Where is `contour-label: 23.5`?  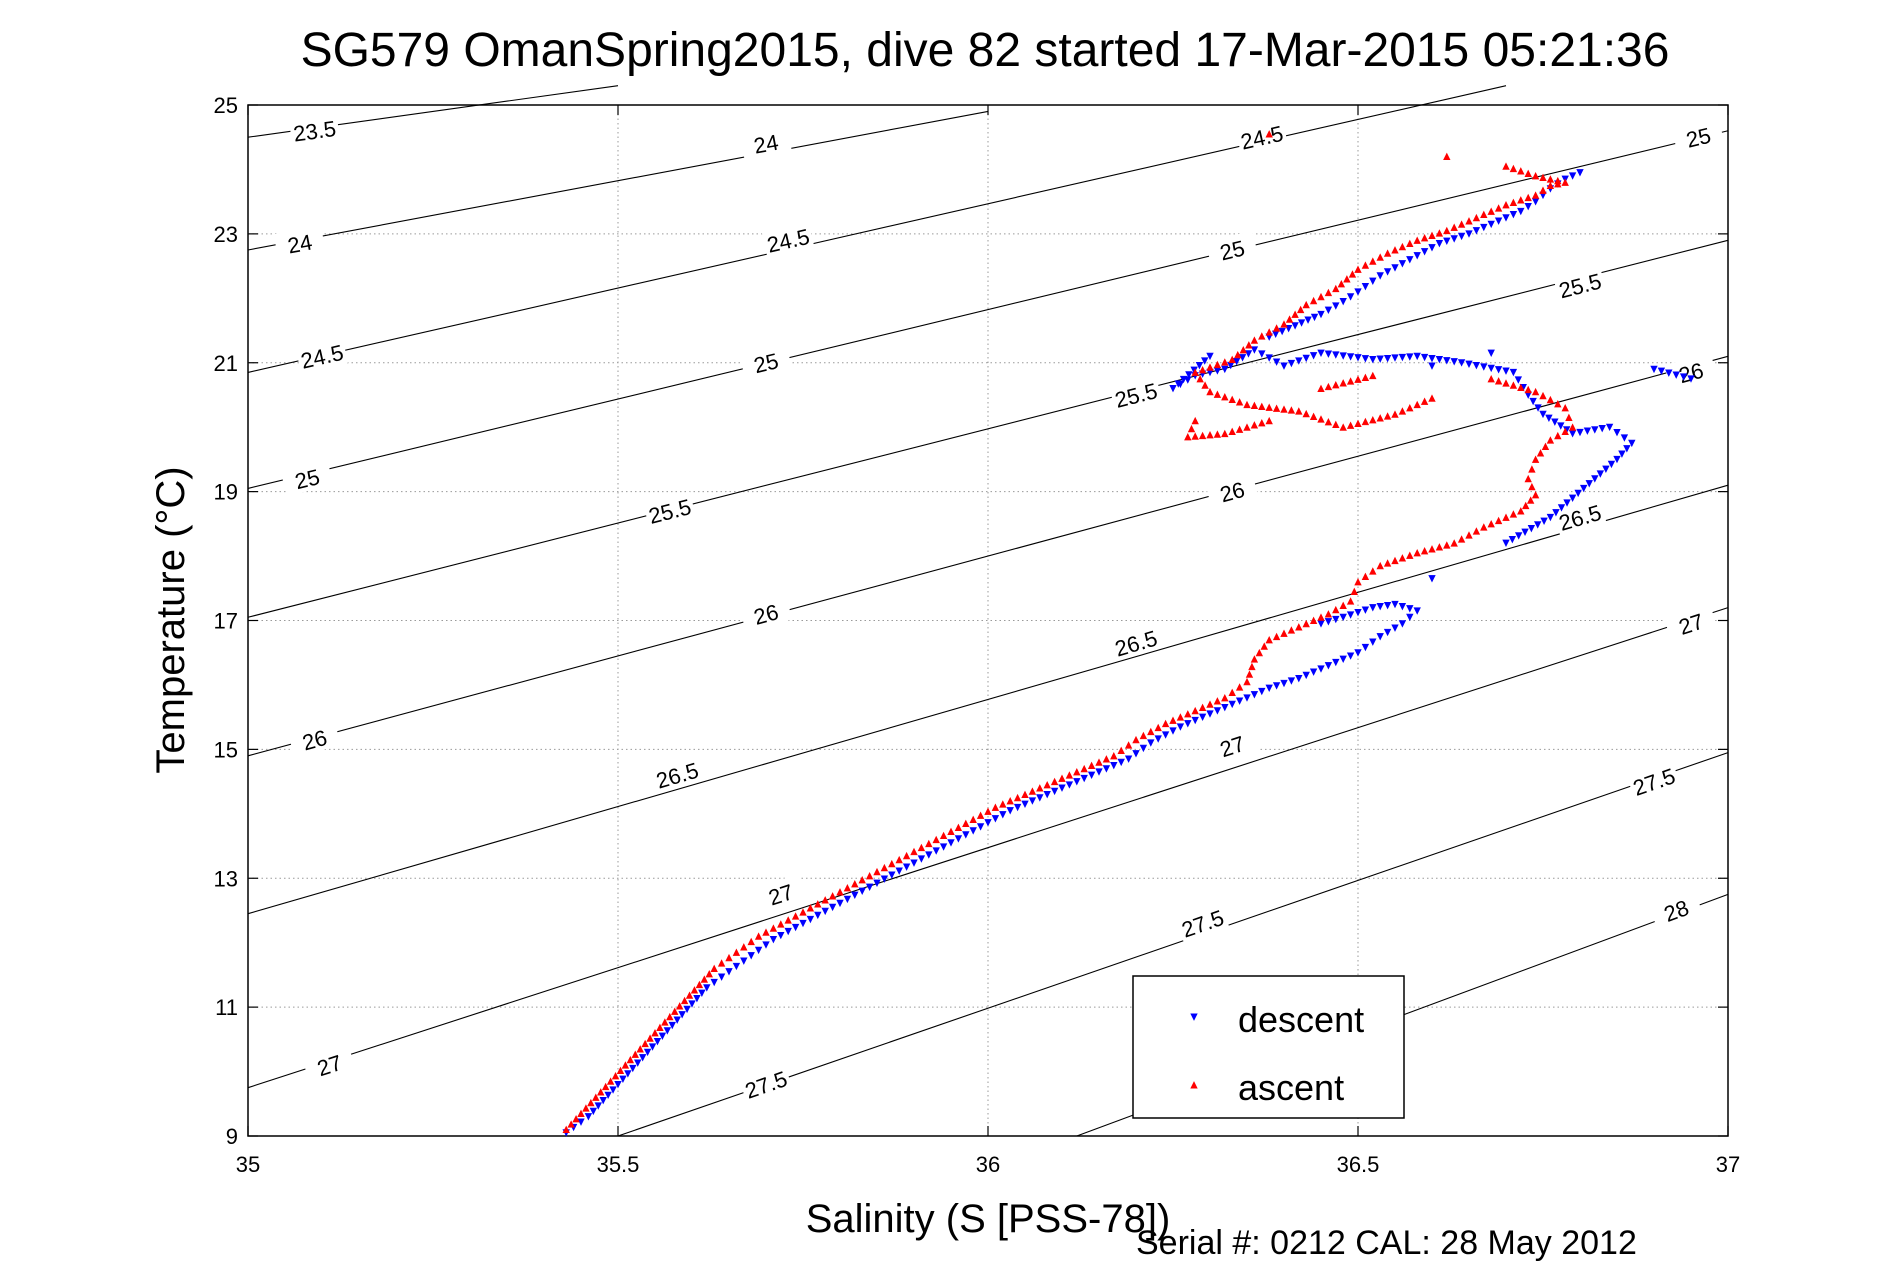
contour-label: 23.5 is located at coordinates (315, 131).